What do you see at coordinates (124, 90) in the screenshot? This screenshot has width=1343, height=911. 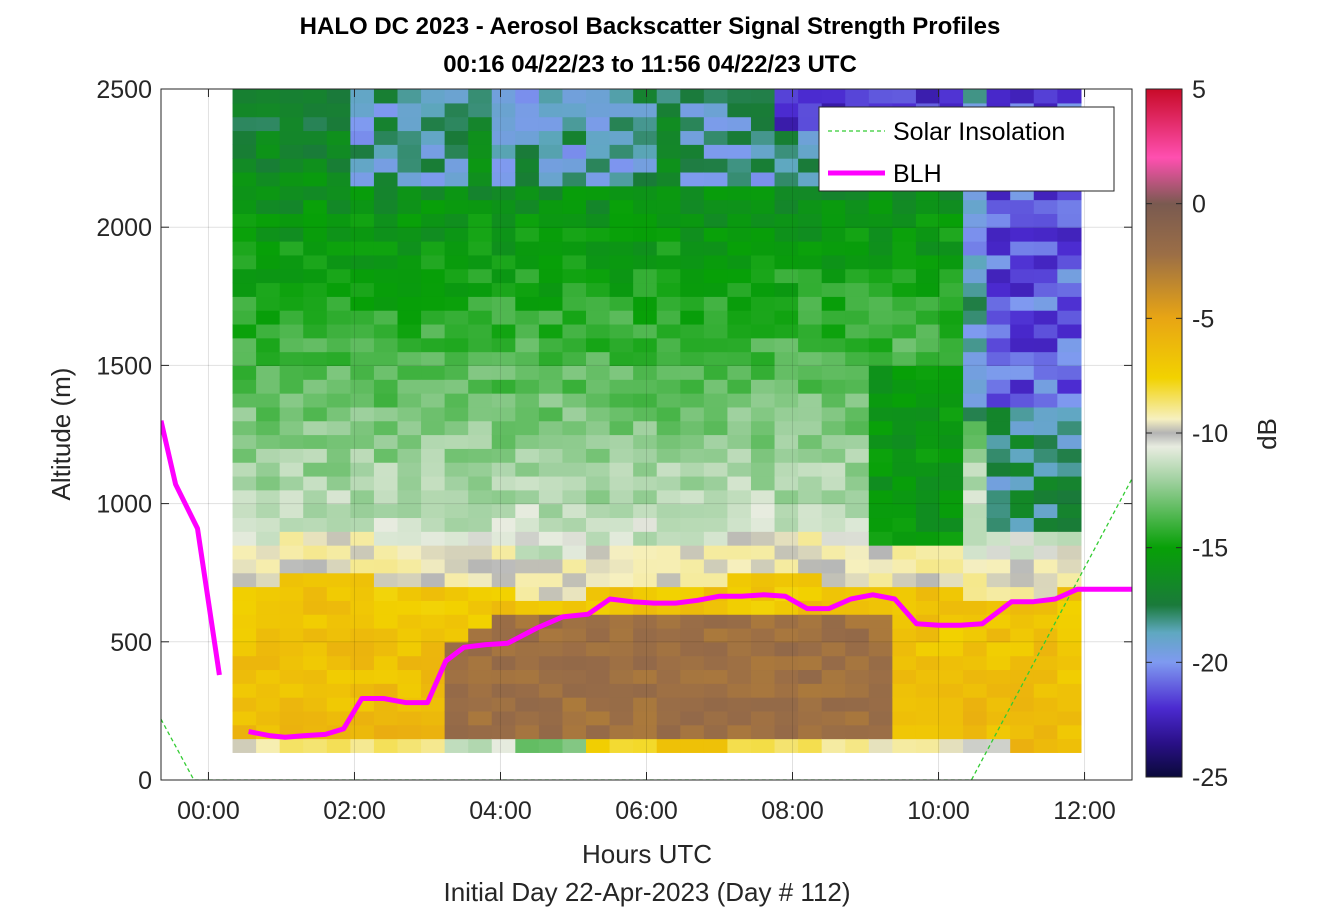 I see `y-tick-label: 2500` at bounding box center [124, 90].